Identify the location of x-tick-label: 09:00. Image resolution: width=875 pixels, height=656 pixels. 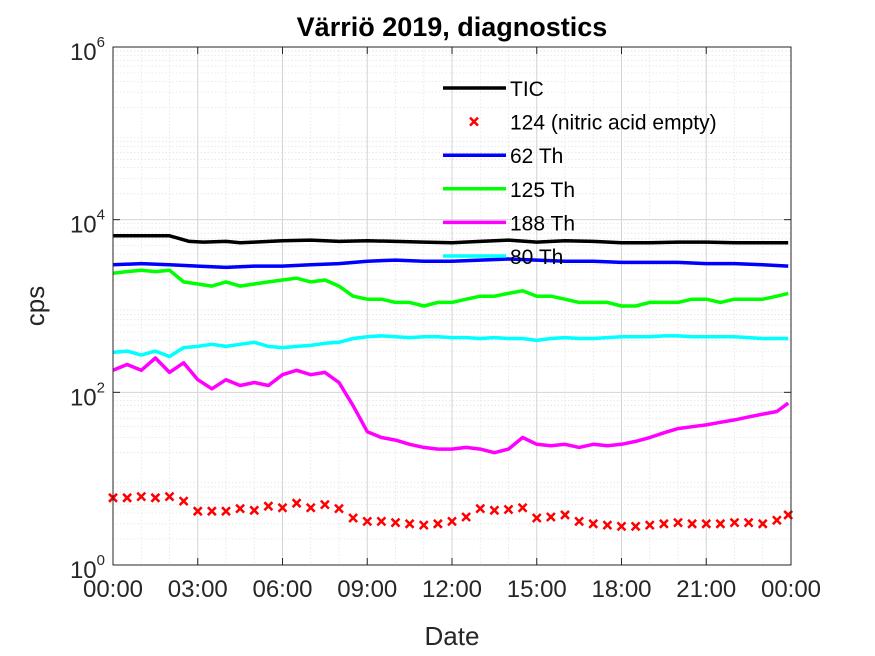
(367, 589).